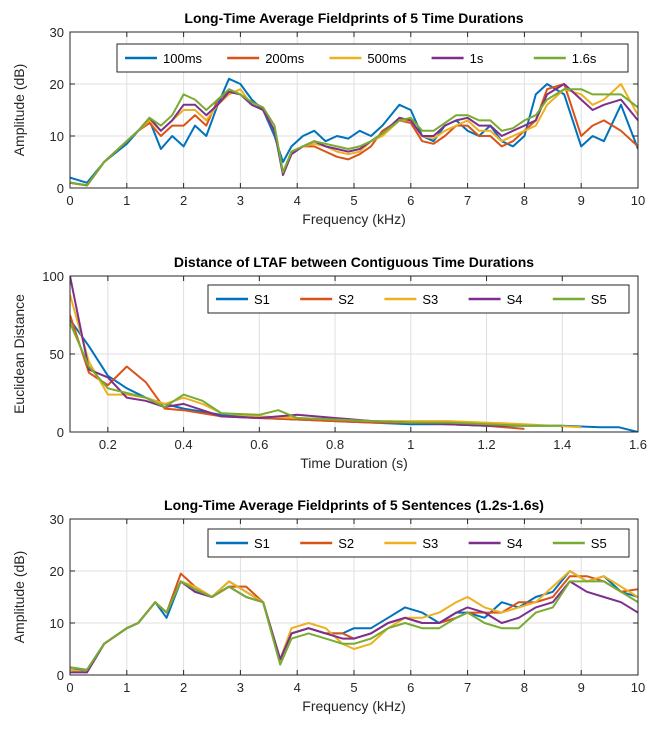  Describe the element at coordinates (584, 58) in the screenshot. I see `legend-entry-1.6s: 1.6s` at that location.